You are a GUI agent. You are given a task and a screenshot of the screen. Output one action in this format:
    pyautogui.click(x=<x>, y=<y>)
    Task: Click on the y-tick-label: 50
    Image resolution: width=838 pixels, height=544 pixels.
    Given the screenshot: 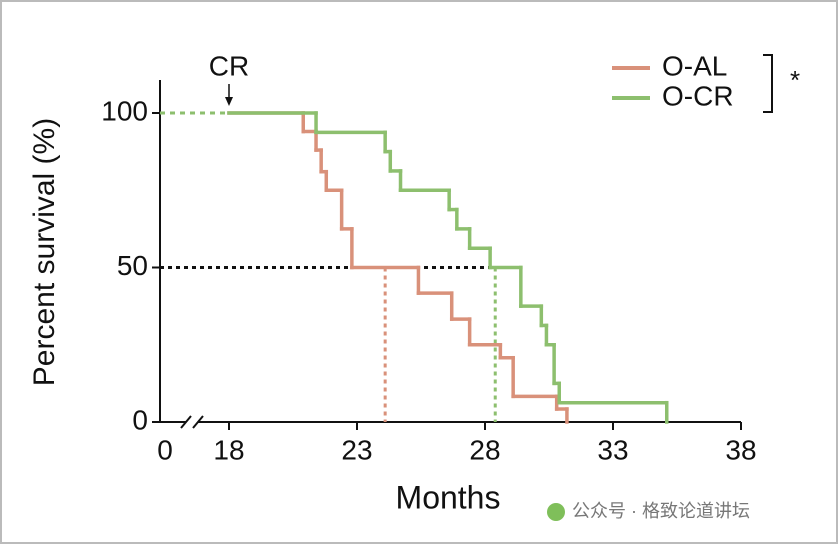 What is the action you would take?
    pyautogui.click(x=132, y=265)
    